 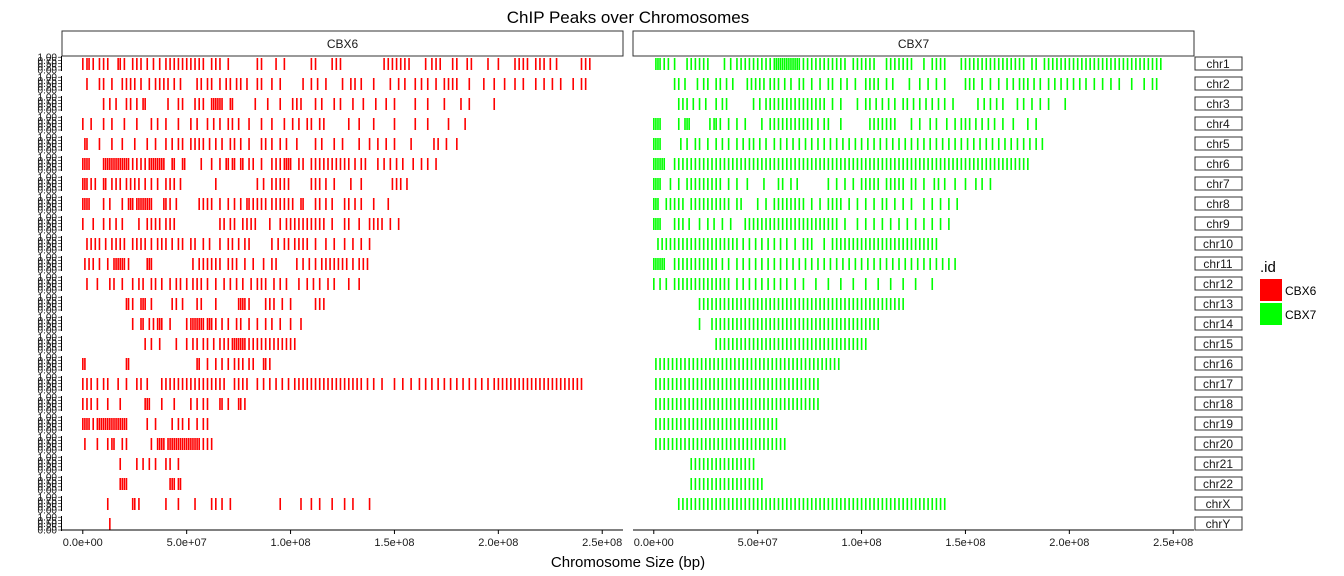 What do you see at coordinates (1218, 404) in the screenshot?
I see `chrom-strip-label: chr18` at bounding box center [1218, 404].